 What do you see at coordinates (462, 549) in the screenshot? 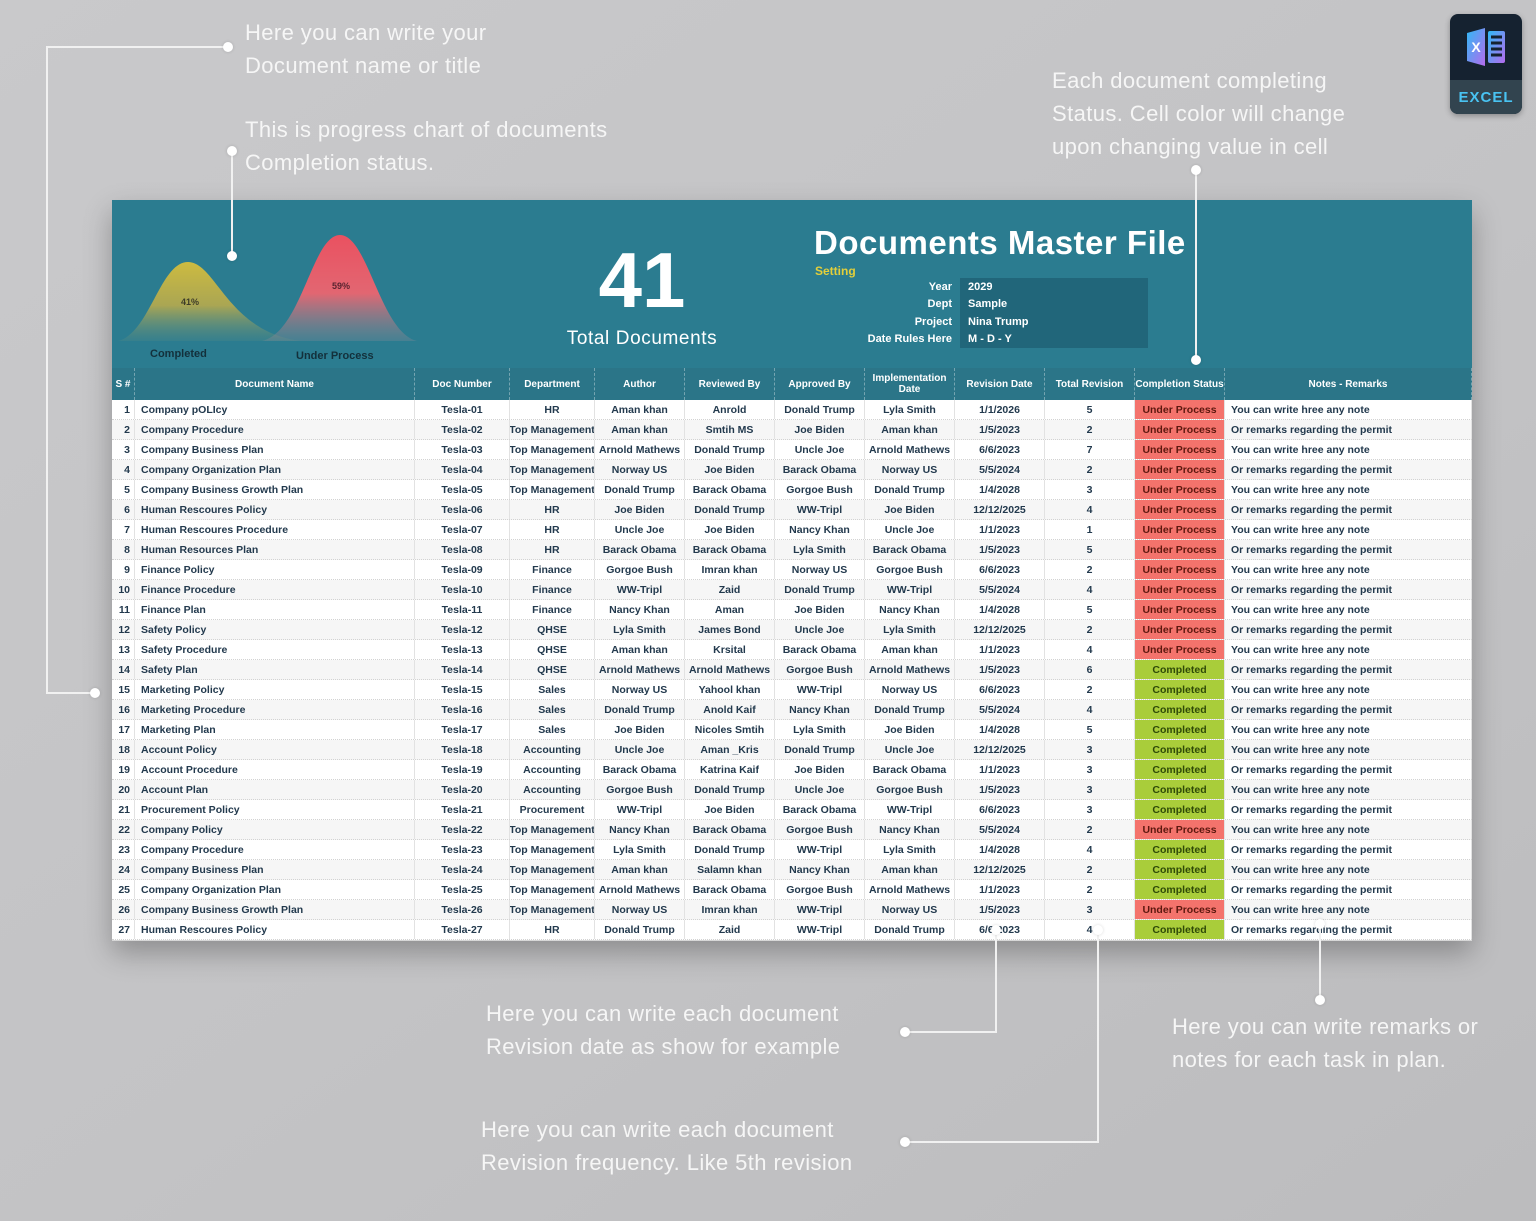
I see `cell-doc-number: Tesla-08` at bounding box center [462, 549].